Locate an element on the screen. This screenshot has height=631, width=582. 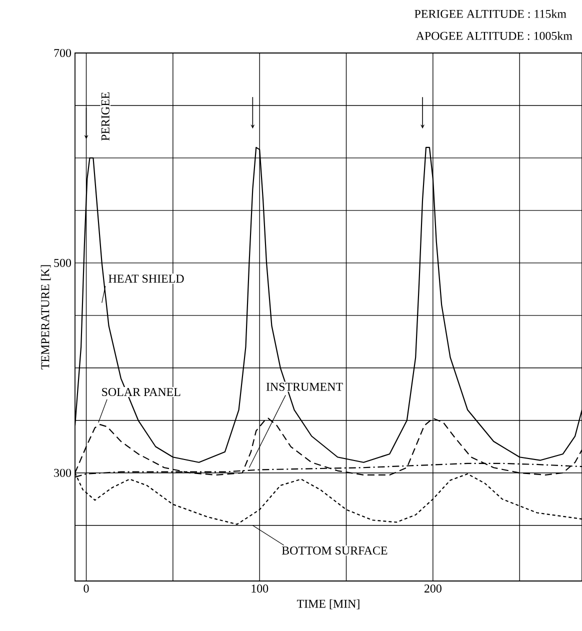
x-tick-label: 0 is located at coordinates (86, 588).